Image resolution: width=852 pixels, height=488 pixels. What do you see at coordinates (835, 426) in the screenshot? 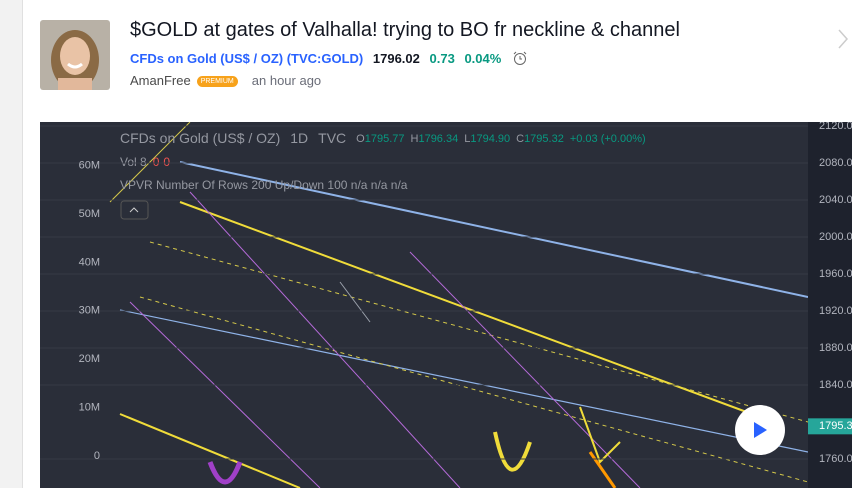
I see `last-price-label: 1795.32` at bounding box center [835, 426].